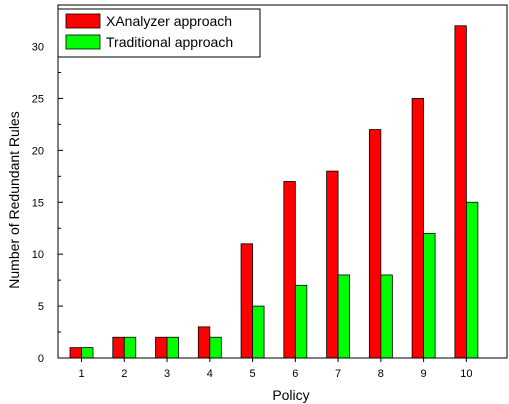  Describe the element at coordinates (466, 374) in the screenshot. I see `x-tick-label: 10` at that location.